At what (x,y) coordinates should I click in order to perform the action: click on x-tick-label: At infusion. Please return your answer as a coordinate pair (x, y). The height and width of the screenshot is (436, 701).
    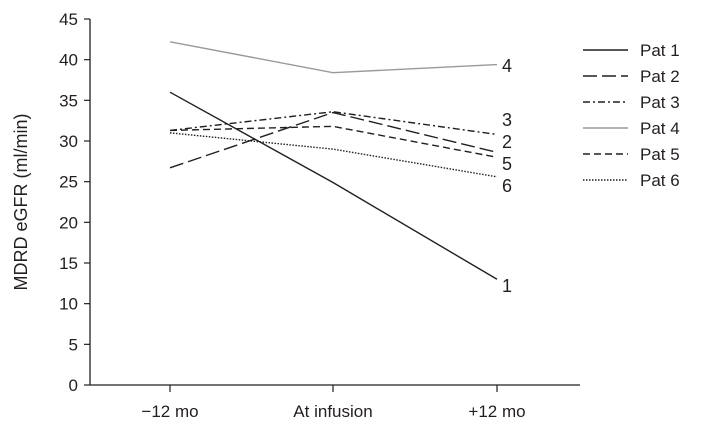
    Looking at the image, I should click on (332, 411).